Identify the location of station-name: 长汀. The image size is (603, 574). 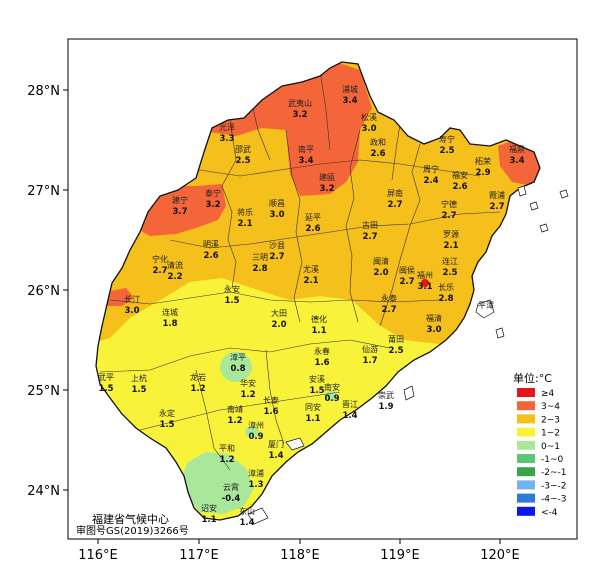
(132, 299).